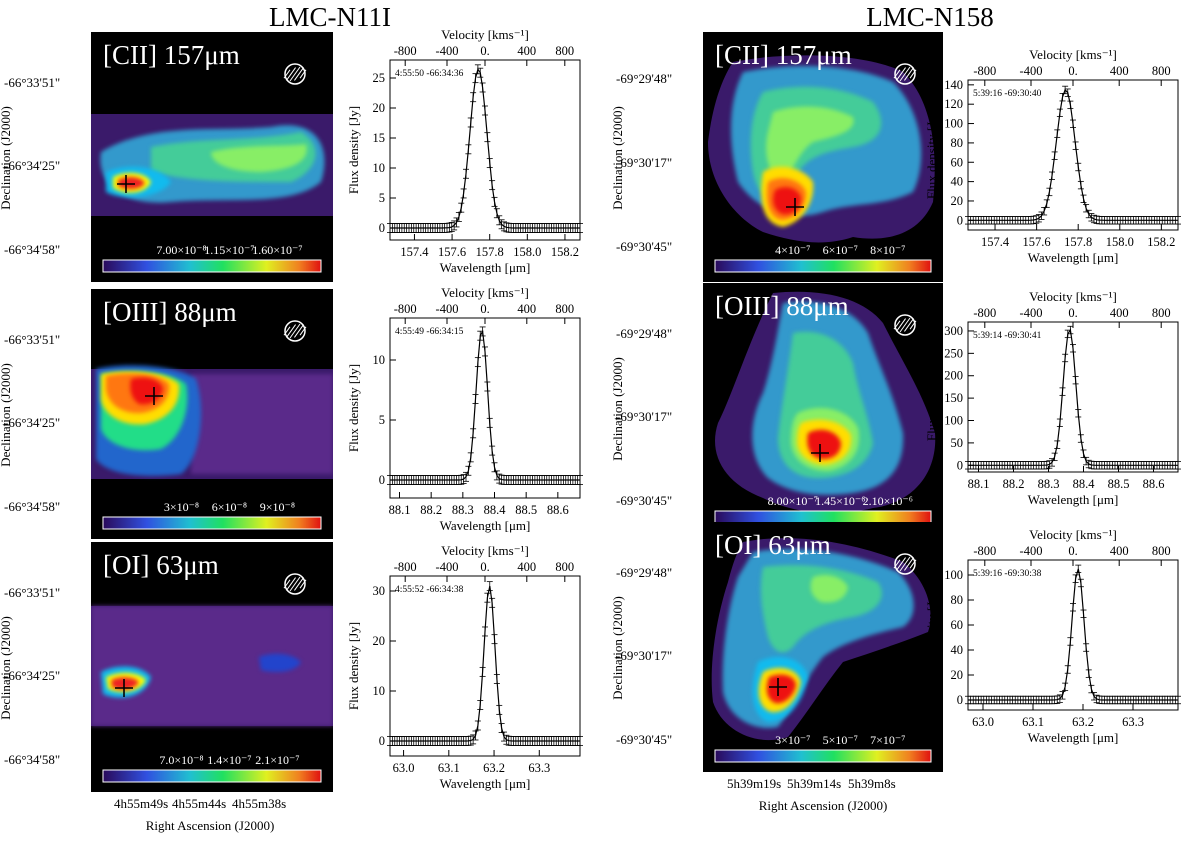 The width and height of the screenshot is (1200, 843). Describe the element at coordinates (379, 168) in the screenshot. I see `y-tick-label: 10` at that location.